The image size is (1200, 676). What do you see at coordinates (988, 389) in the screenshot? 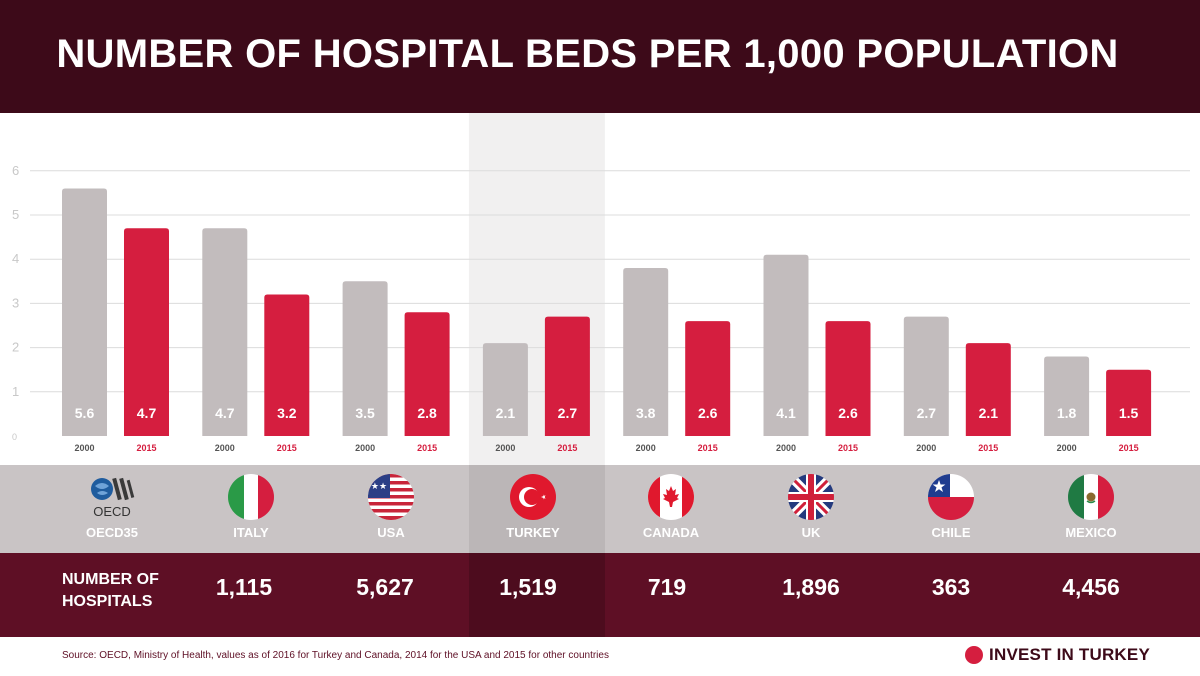
I see `bar-2015-chile` at bounding box center [988, 389].